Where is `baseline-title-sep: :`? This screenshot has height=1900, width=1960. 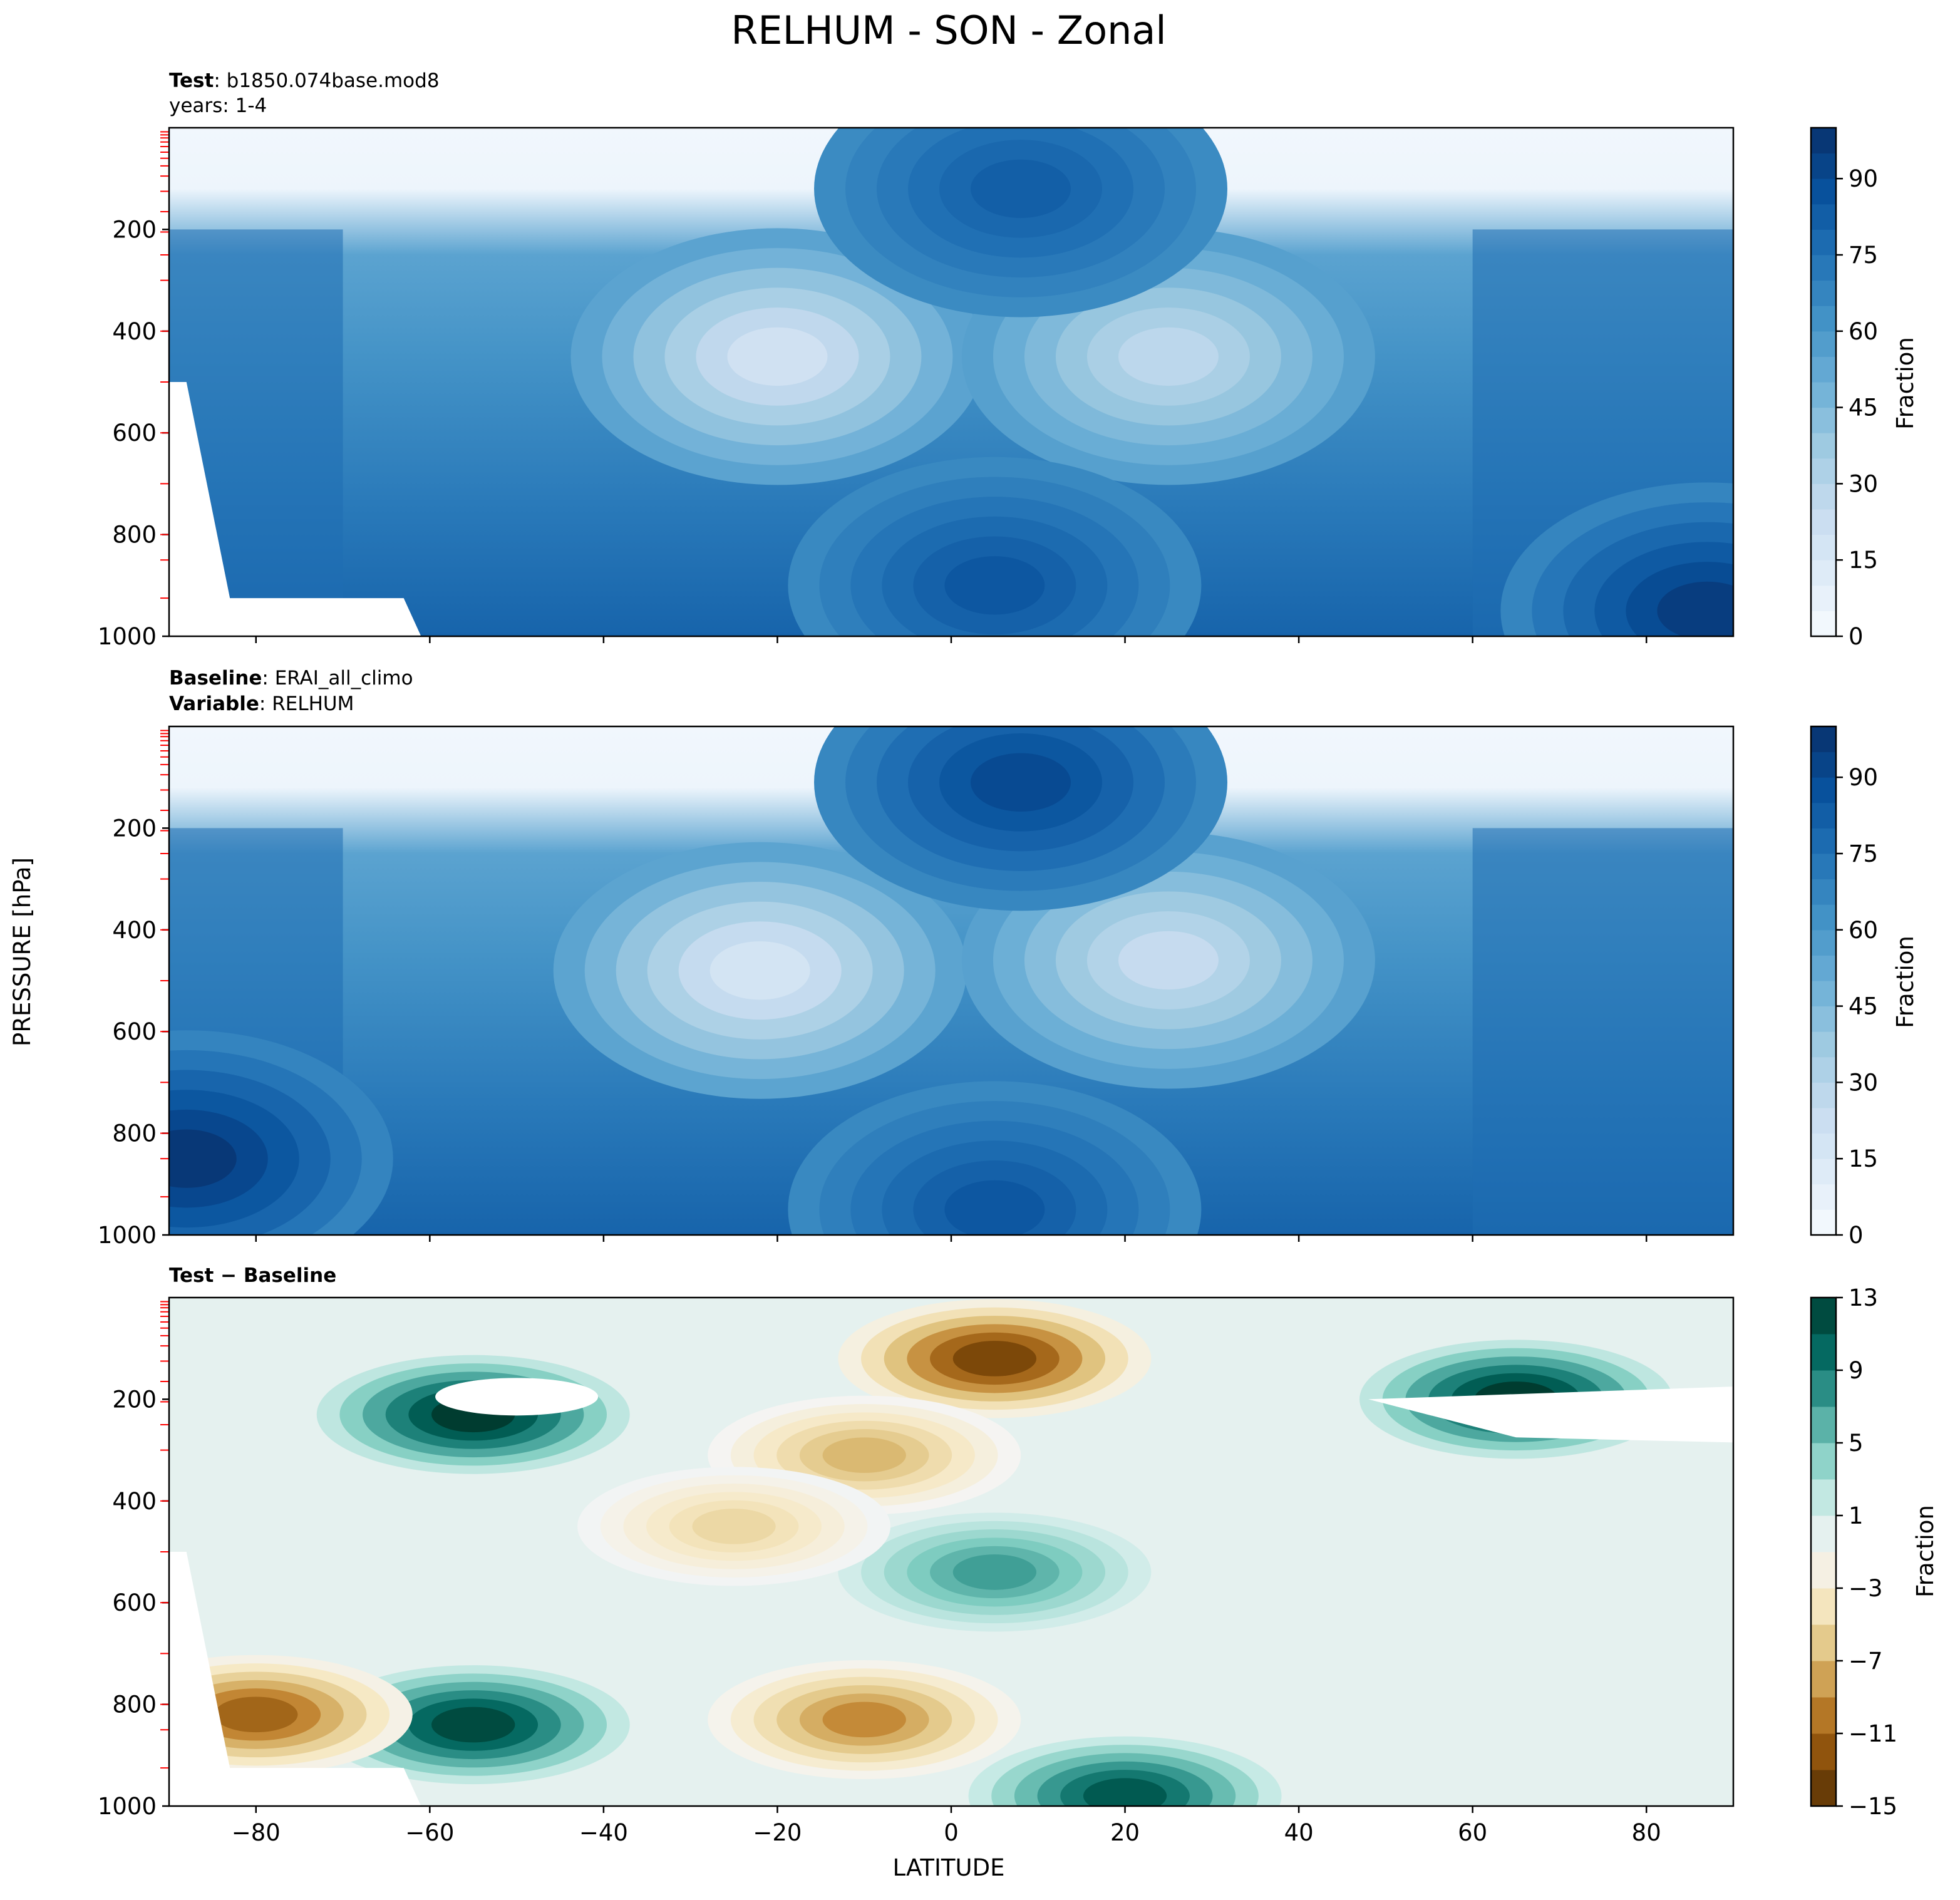 baseline-title-sep: : is located at coordinates (268, 678).